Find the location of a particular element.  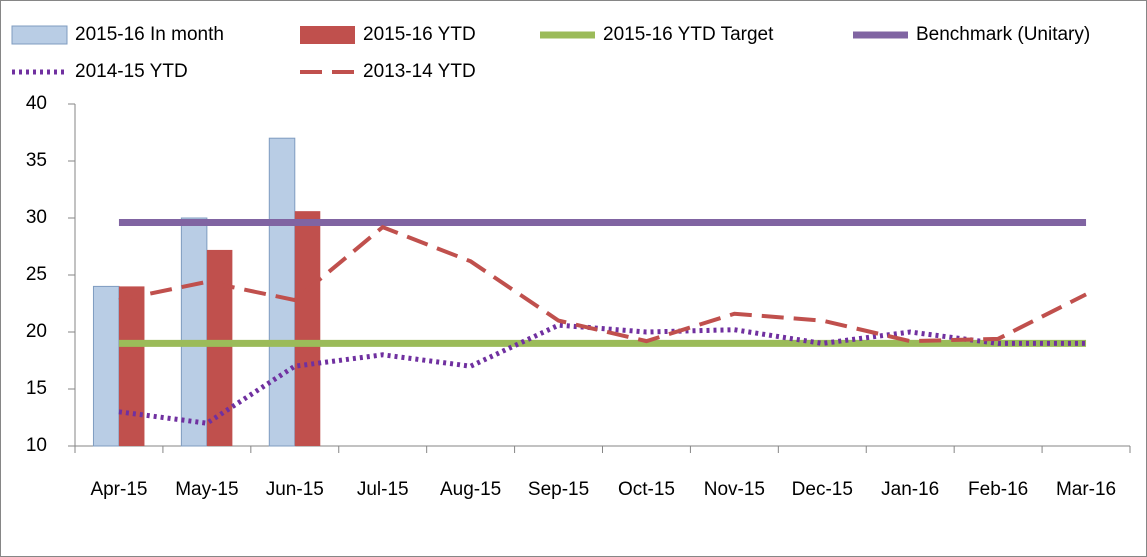

x-tick-label: May-15 is located at coordinates (206, 489).